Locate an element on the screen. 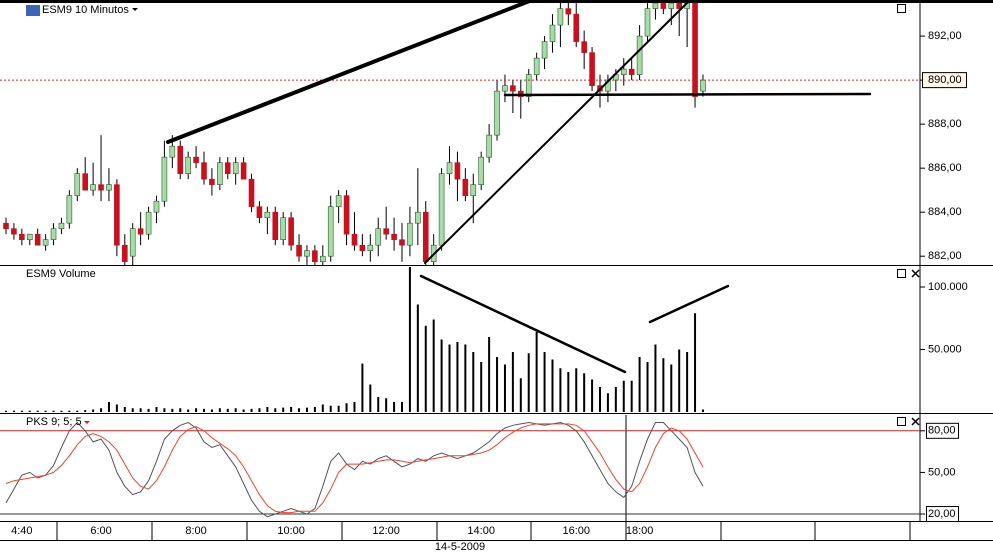  last-price-label: 890,00 is located at coordinates (945, 80).